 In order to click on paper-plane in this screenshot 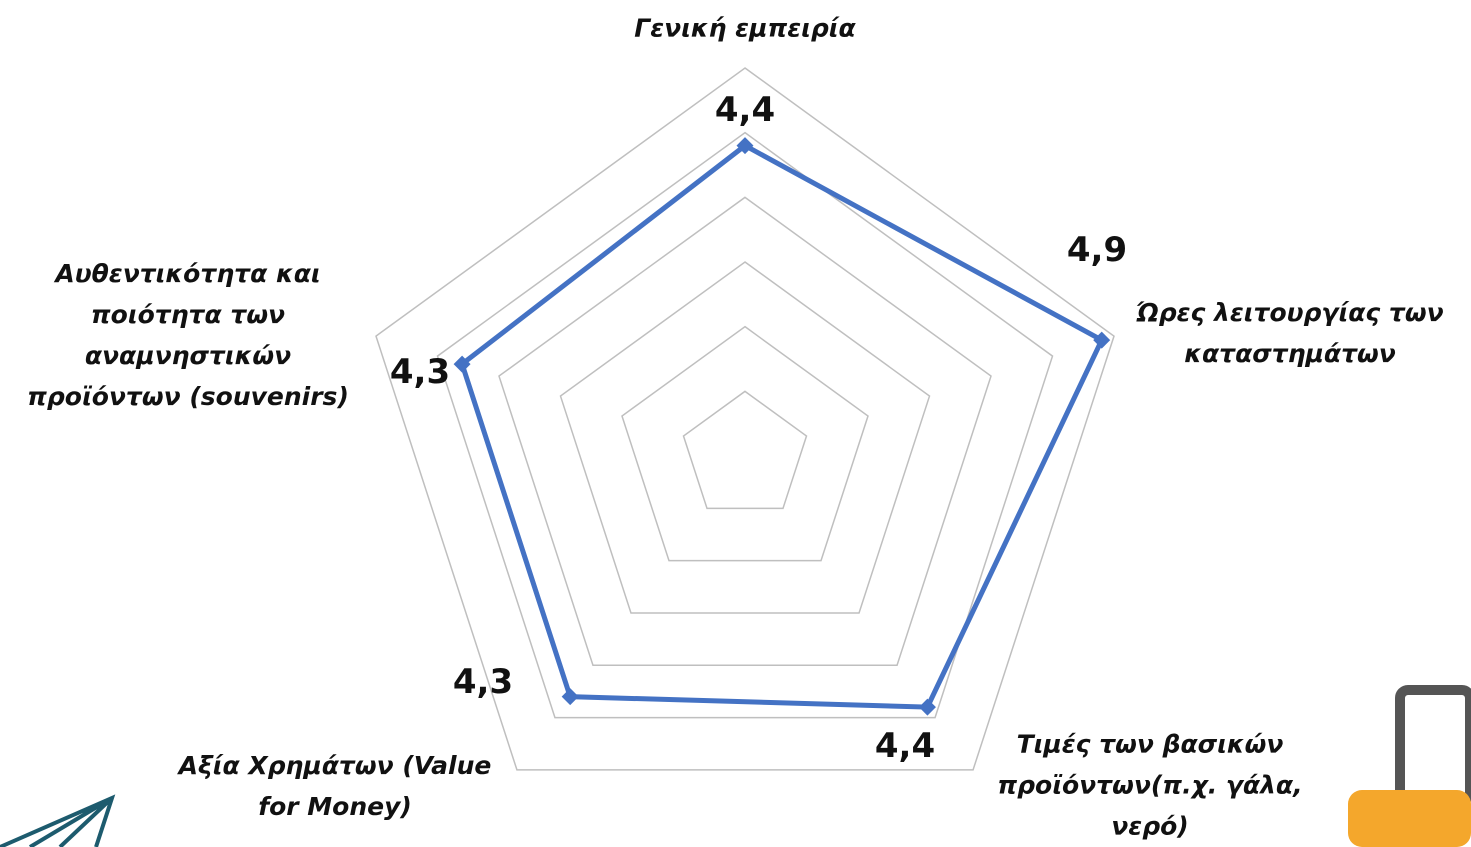, I will do `click(58, 820)`.